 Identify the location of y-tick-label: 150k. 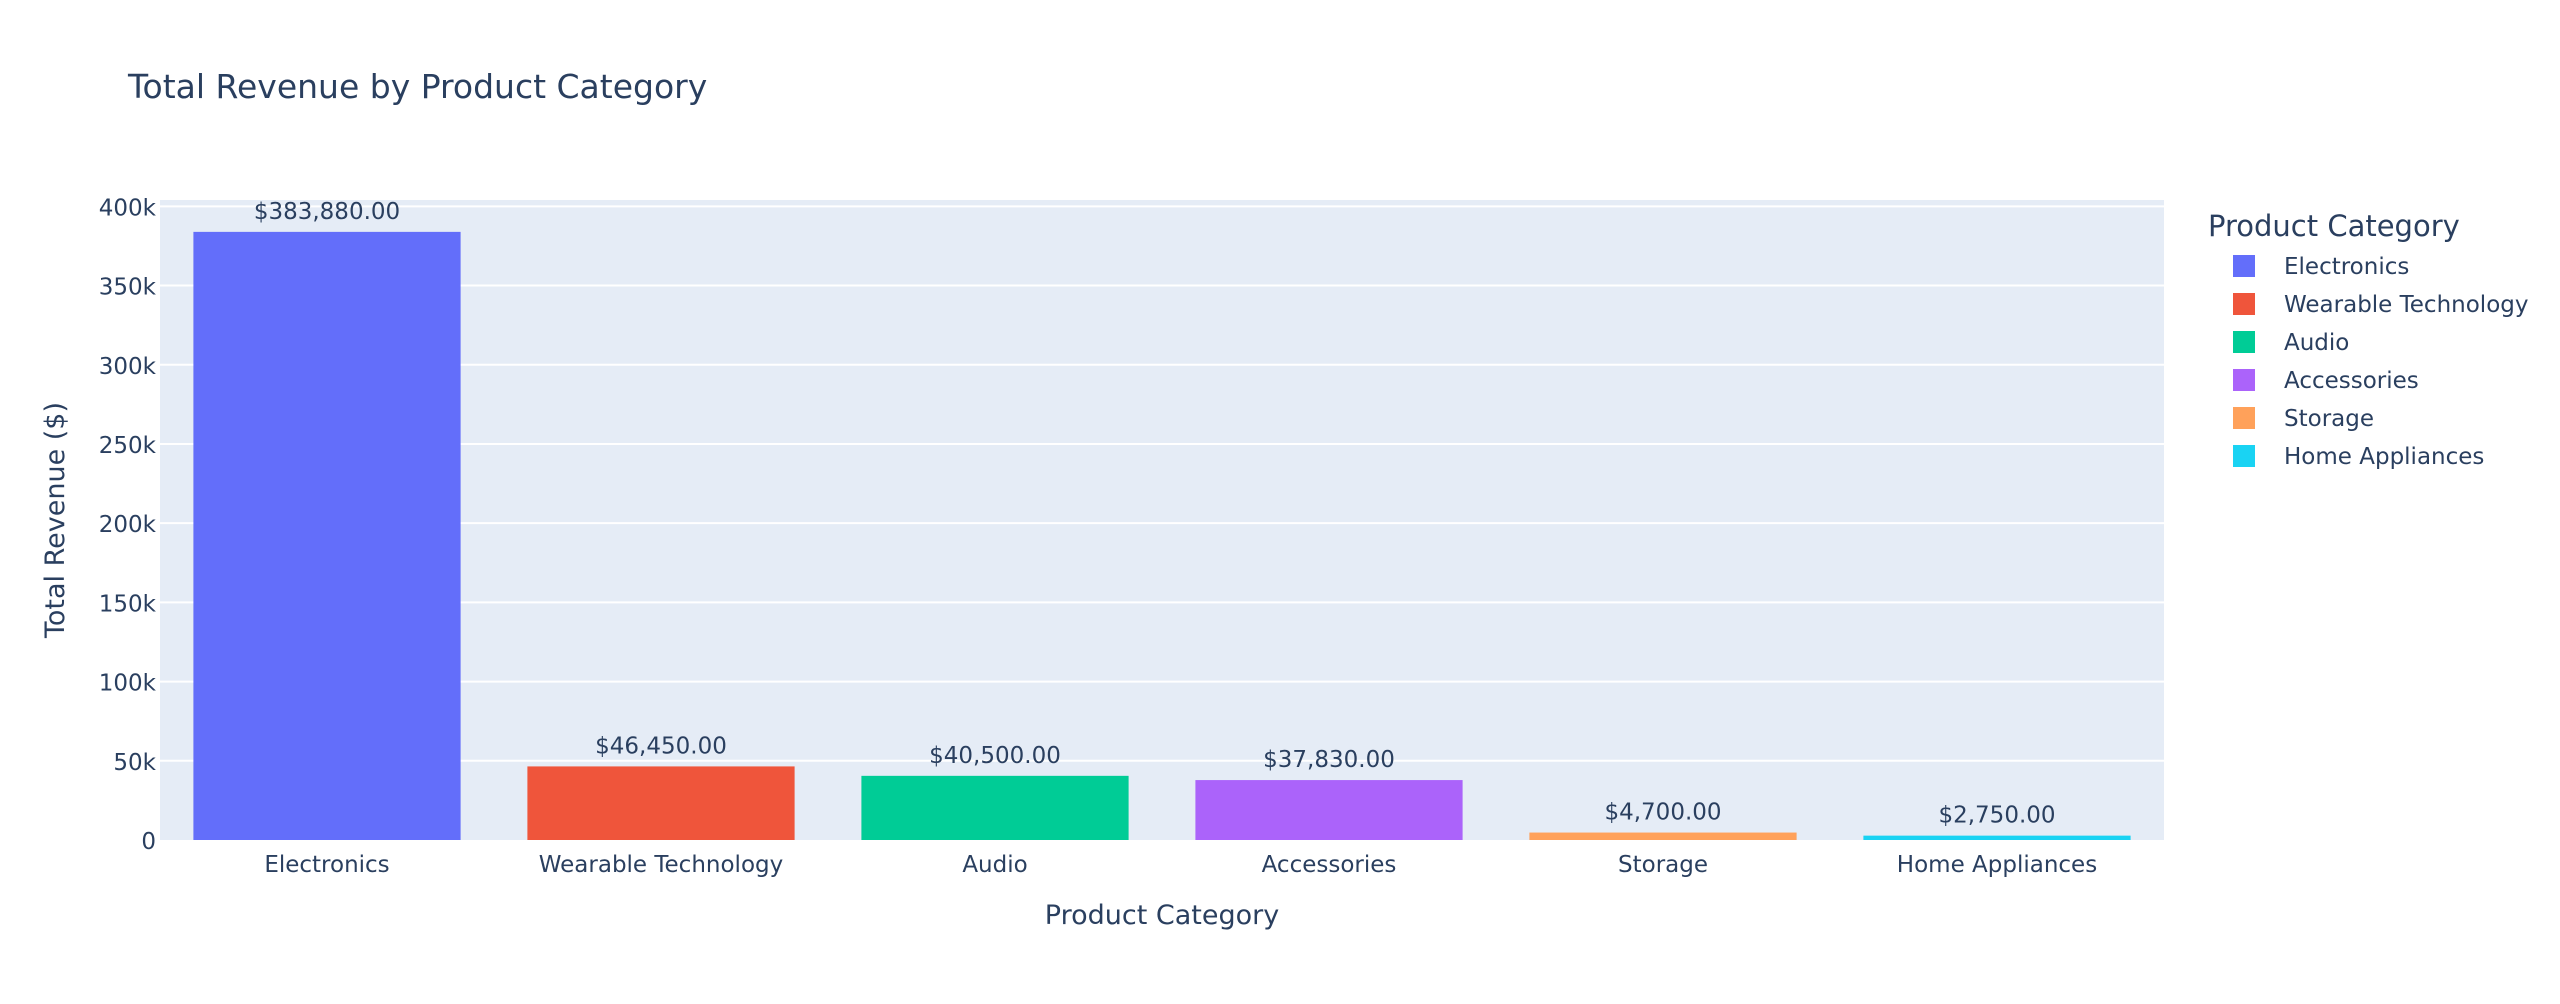
(128, 604).